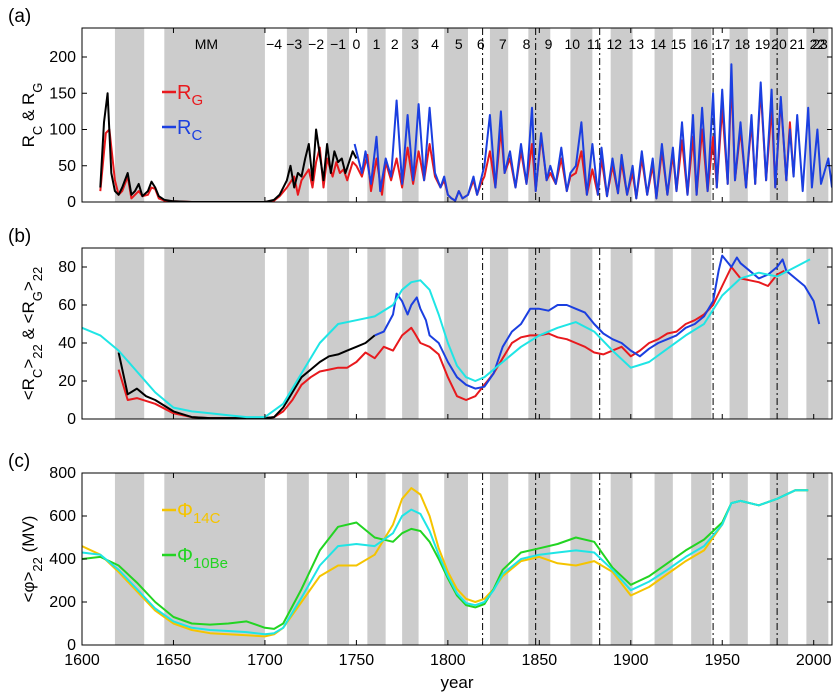 The height and width of the screenshot is (696, 833). What do you see at coordinates (37, 130) in the screenshot?
I see `y-axis-label-part: C` at bounding box center [37, 130].